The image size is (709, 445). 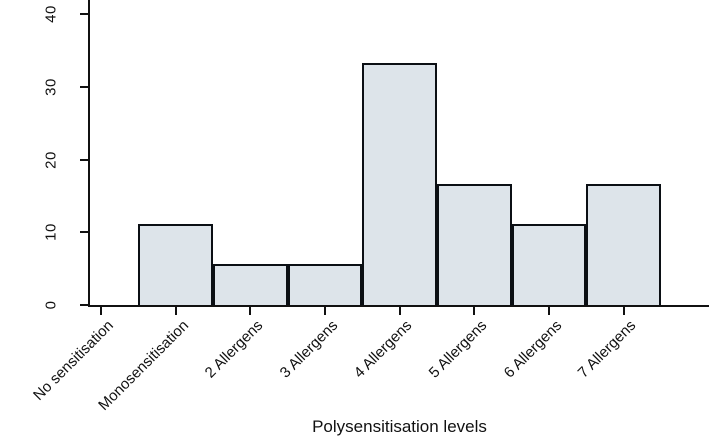 What do you see at coordinates (51, 232) in the screenshot?
I see `y-tick-label-10: 10` at bounding box center [51, 232].